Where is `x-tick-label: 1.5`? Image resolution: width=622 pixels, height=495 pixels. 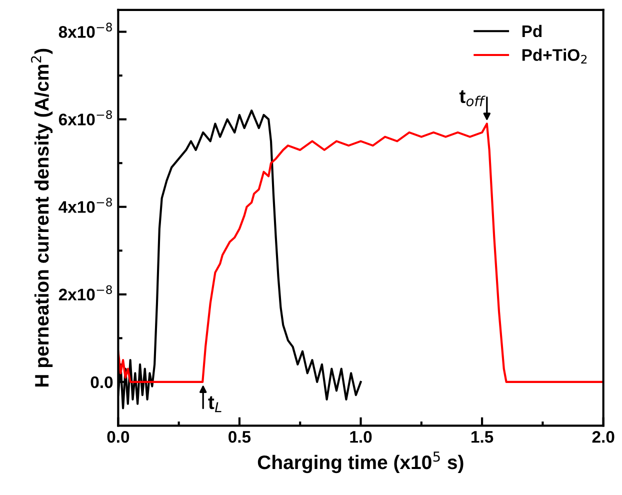 x-tick-label: 1.5 is located at coordinates (483, 437).